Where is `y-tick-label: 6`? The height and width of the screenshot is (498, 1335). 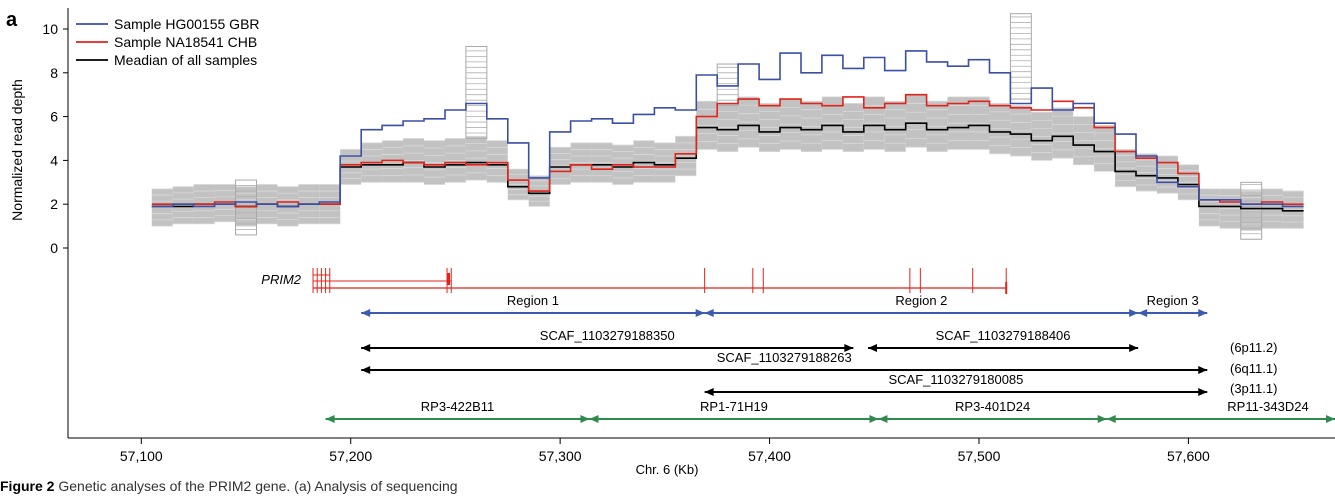 y-tick-label: 6 is located at coordinates (54, 117).